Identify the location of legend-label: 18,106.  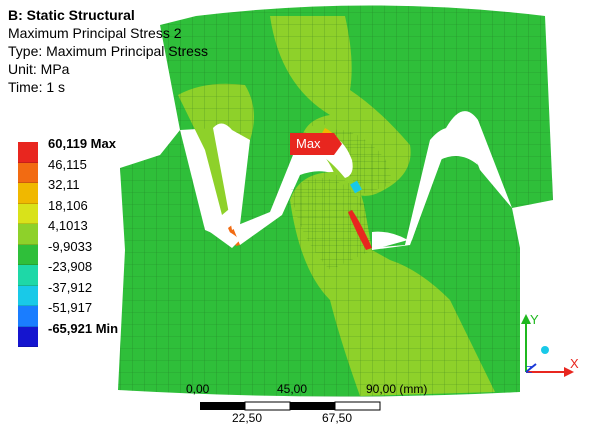
(68, 205).